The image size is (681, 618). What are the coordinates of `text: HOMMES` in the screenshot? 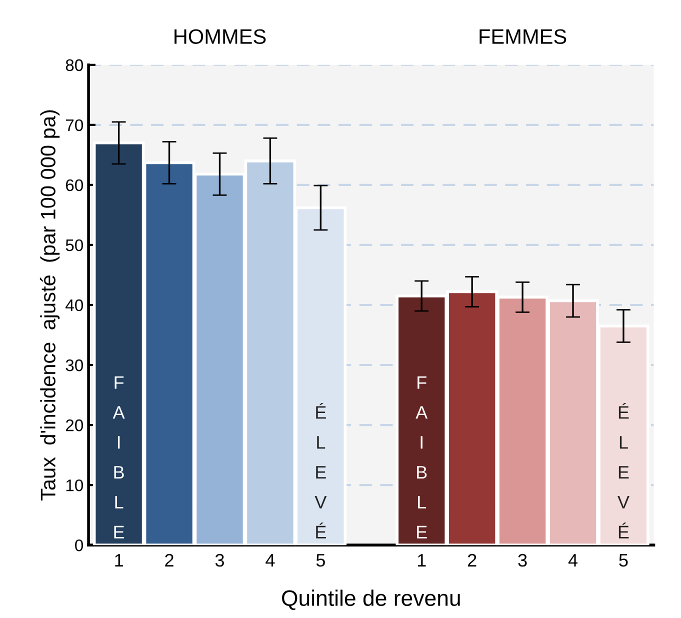 It's located at (220, 36).